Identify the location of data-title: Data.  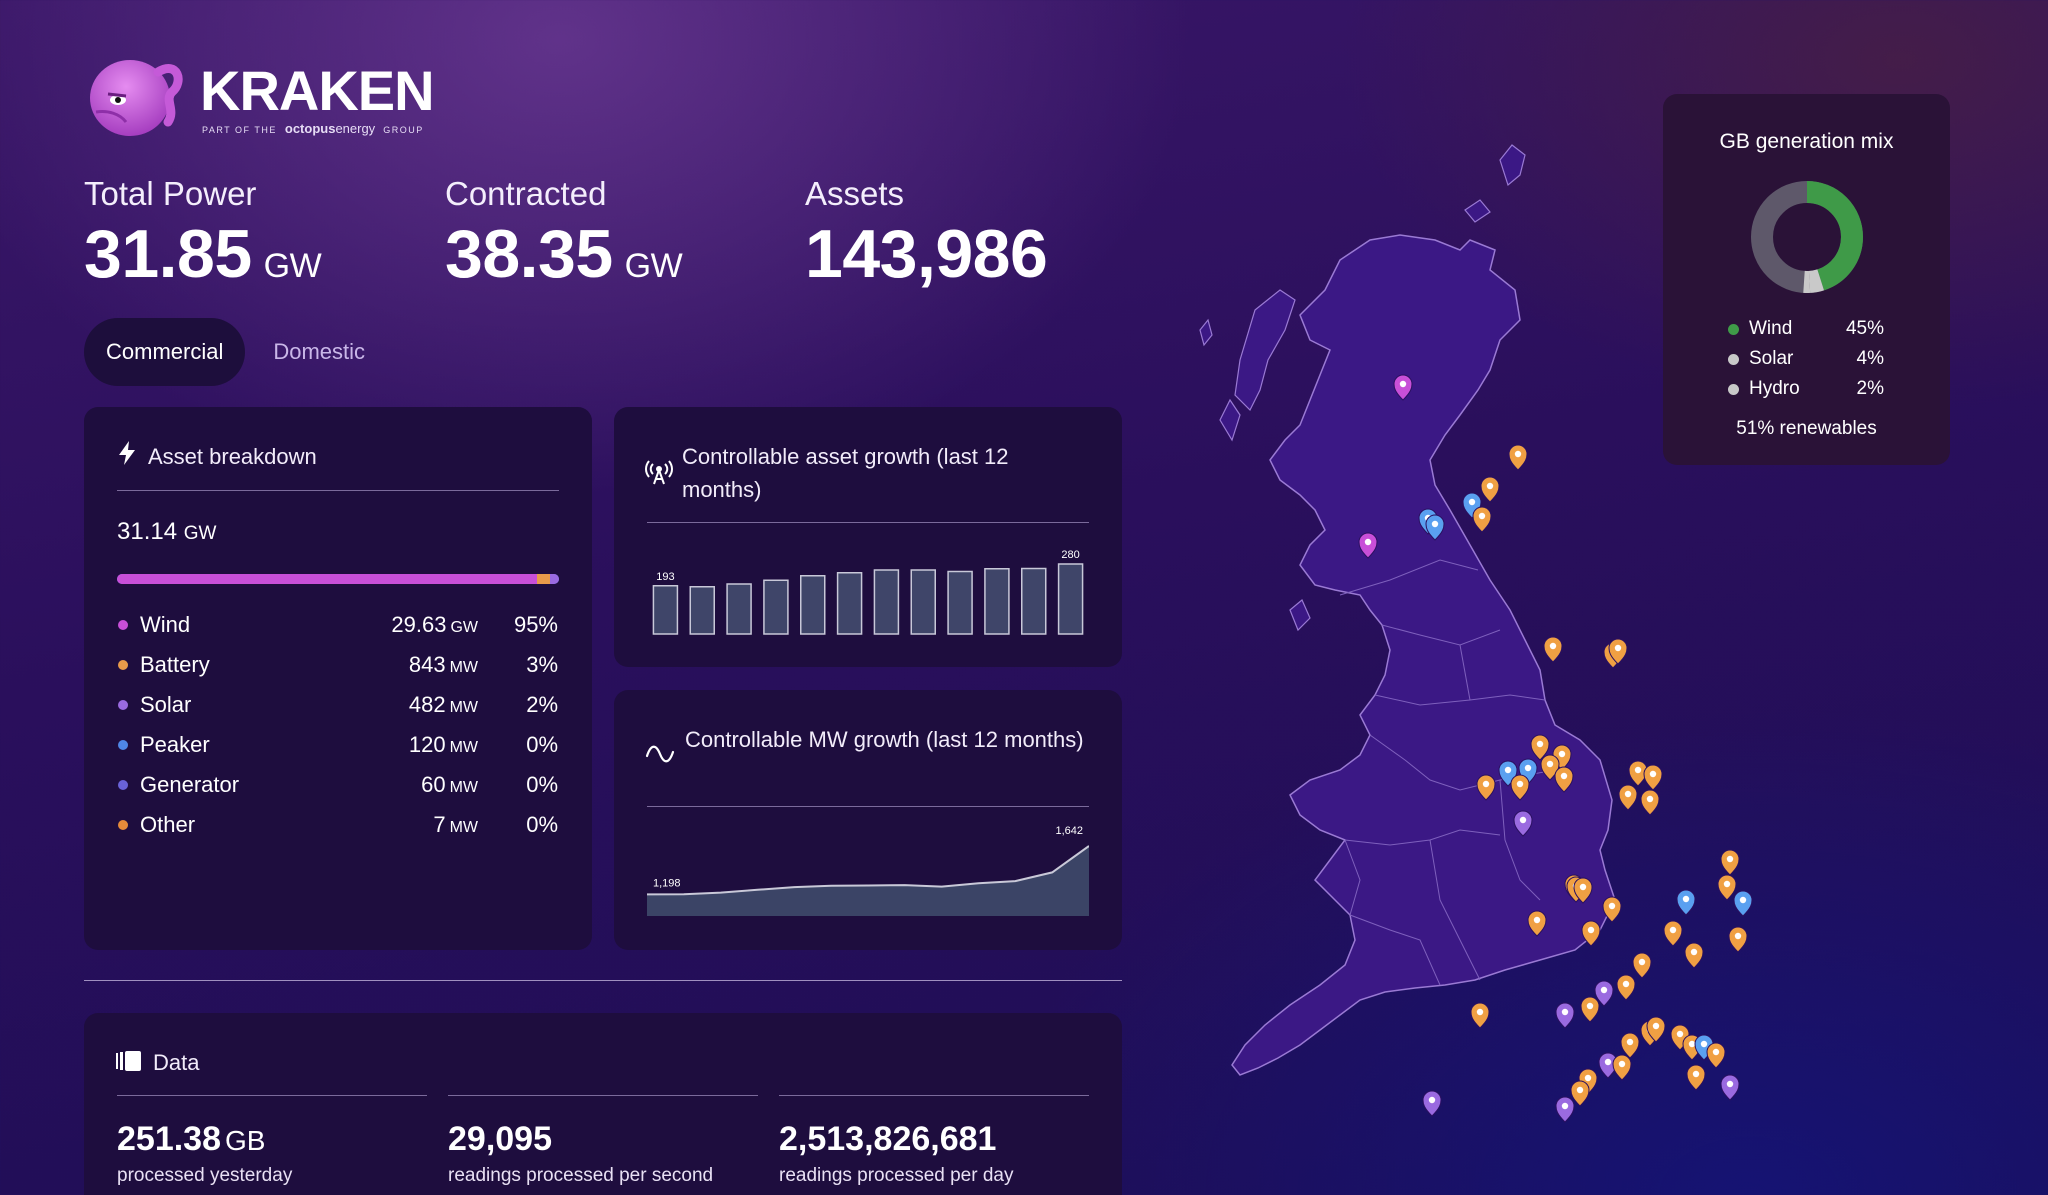
(176, 1062).